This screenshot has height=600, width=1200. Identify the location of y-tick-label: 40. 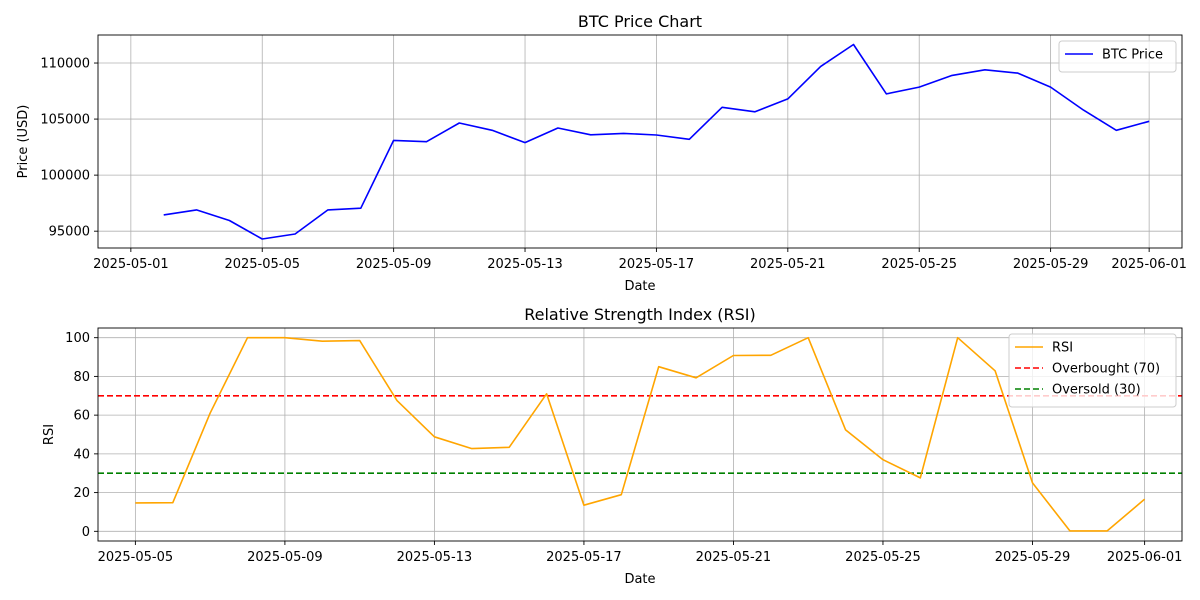
(81, 454).